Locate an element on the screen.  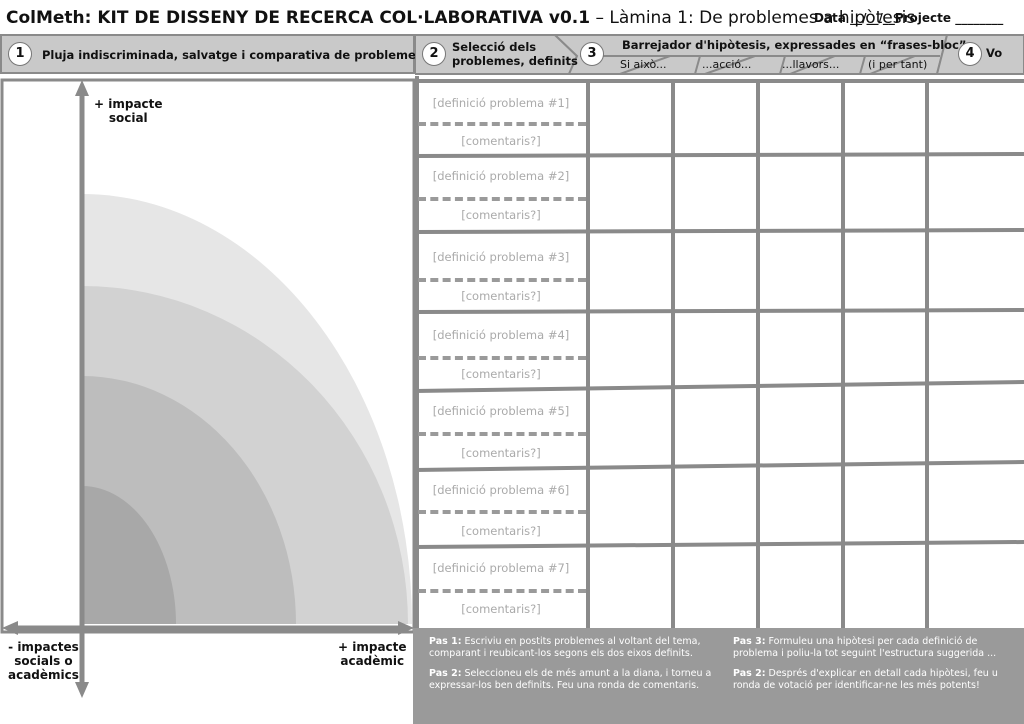
problem-definition-5: [definició problema #5] is located at coordinates (501, 411).